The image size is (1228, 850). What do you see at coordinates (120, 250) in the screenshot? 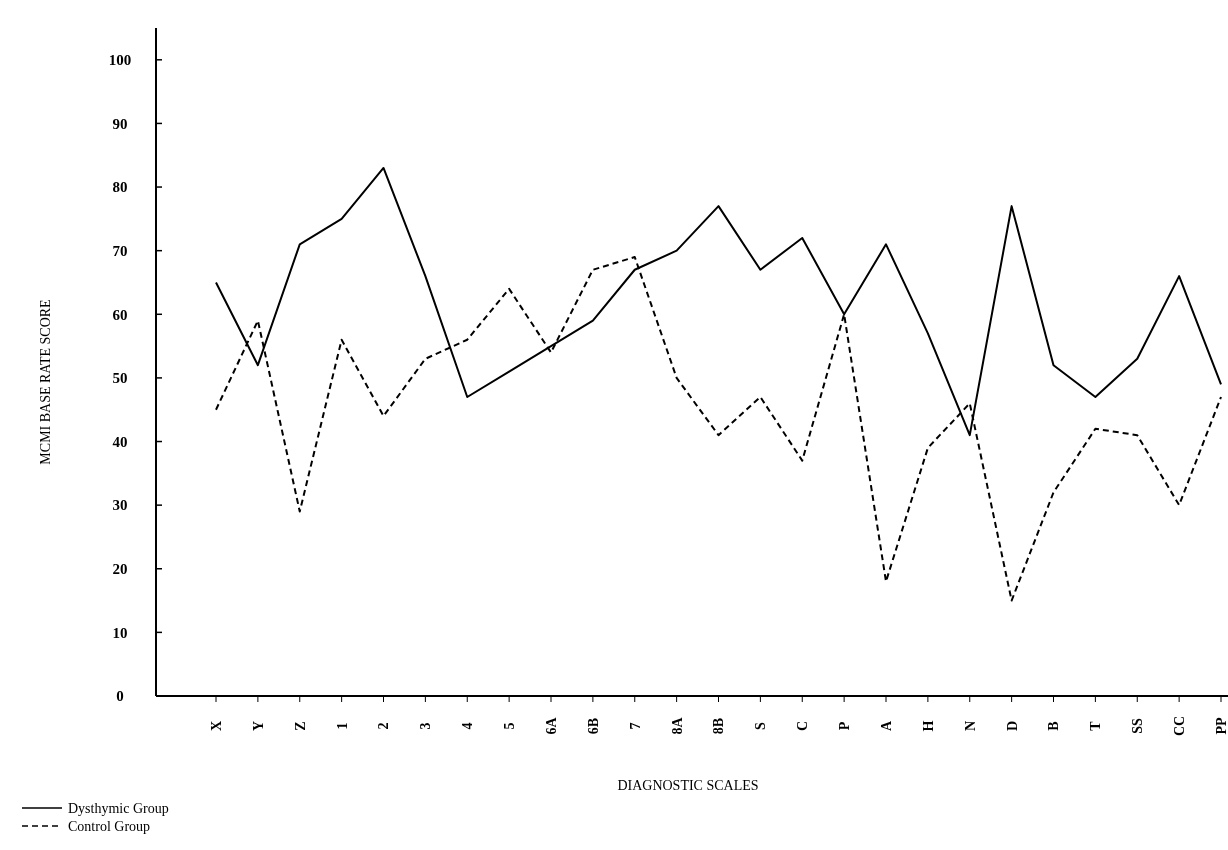
I see `y-tick-label: 70` at bounding box center [120, 250].